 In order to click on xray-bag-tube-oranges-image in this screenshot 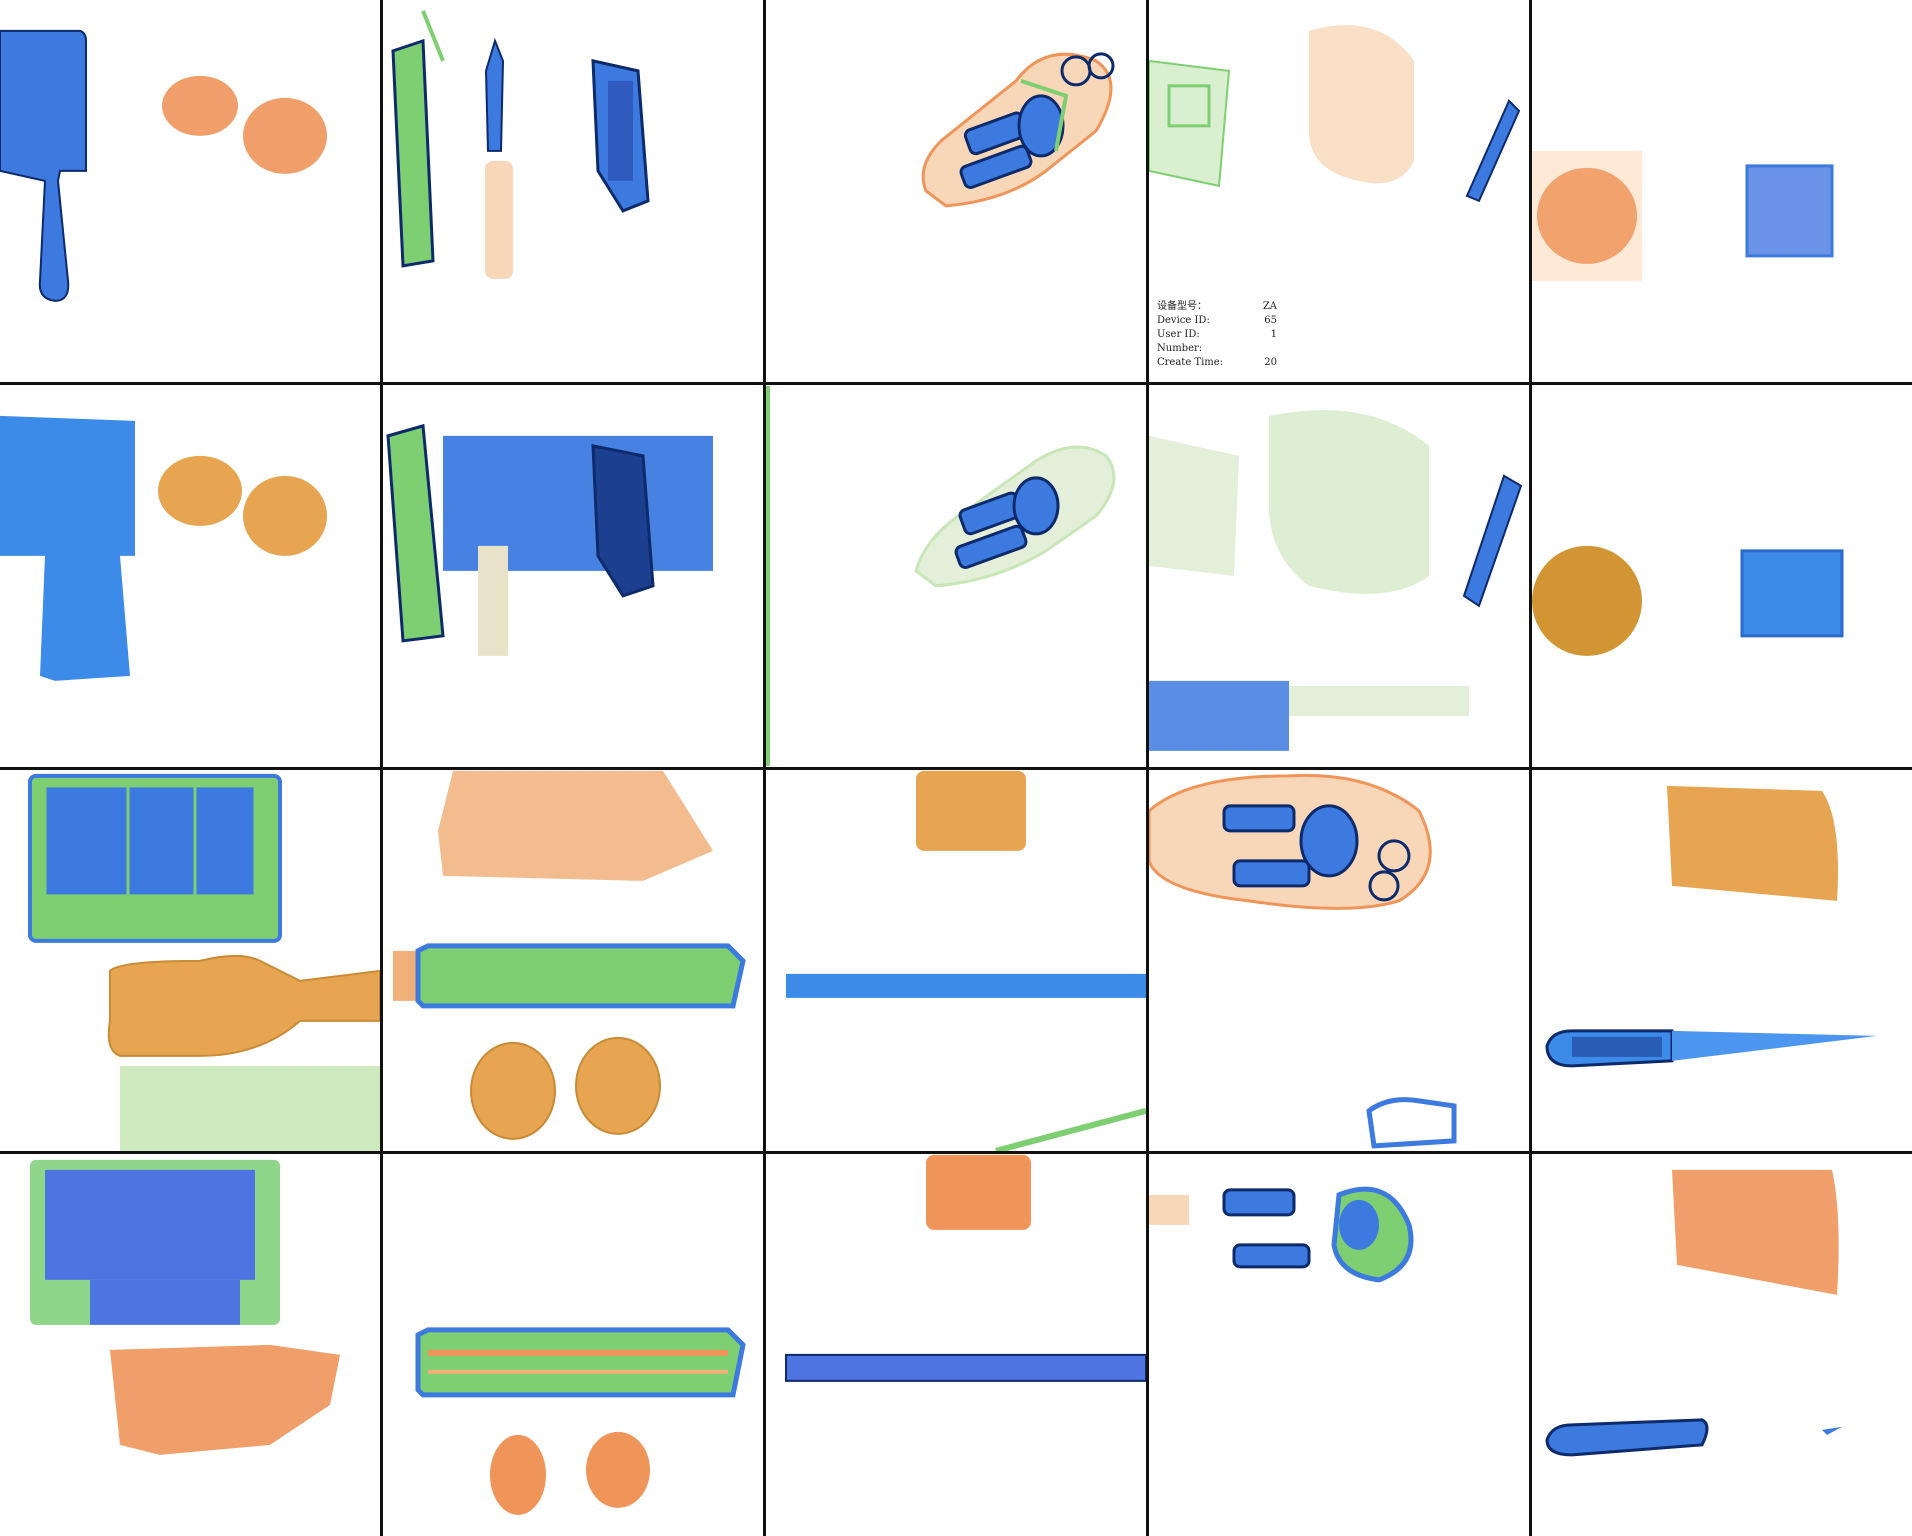, I will do `click(569, 955)`.